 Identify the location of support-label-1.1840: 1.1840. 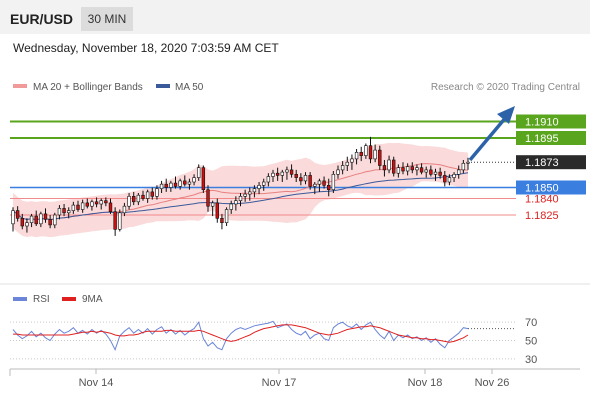
(542, 200).